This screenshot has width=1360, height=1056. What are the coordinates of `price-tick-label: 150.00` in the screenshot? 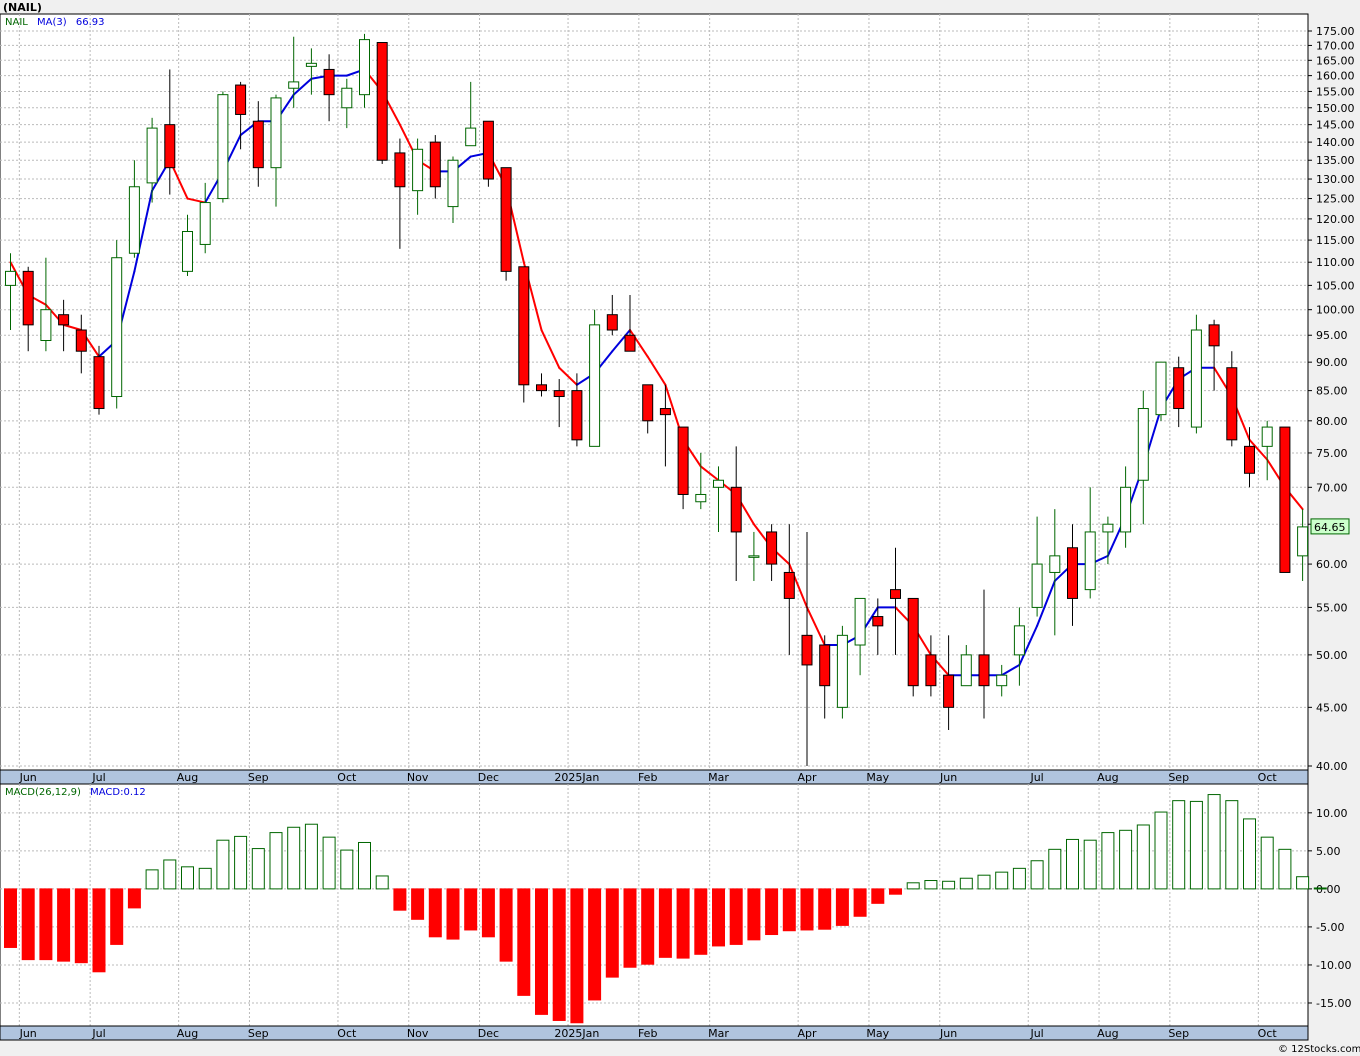 It's located at (1335, 108).